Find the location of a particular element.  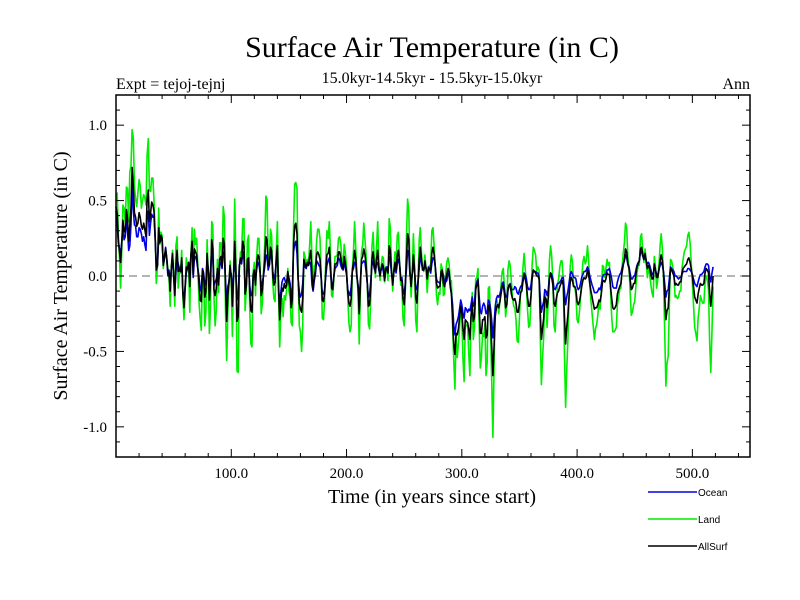

legend: Ocean Land AllSurf is located at coordinates (688, 520).